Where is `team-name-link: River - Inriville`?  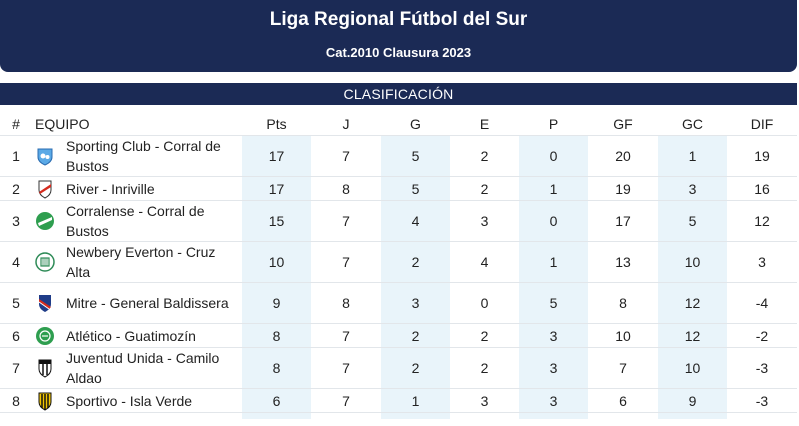
team-name-link: River - Inriville is located at coordinates (110, 188).